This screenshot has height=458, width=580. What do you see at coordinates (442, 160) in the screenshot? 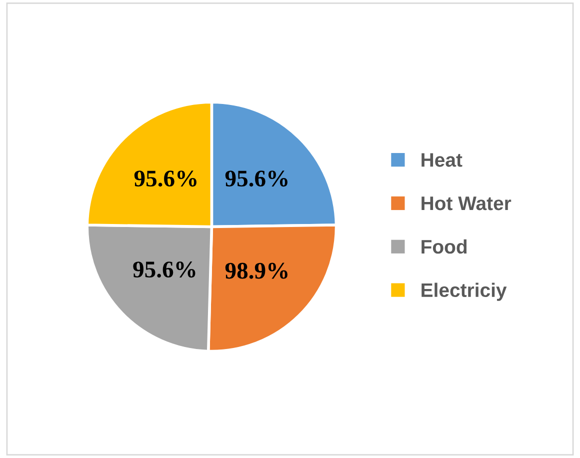
I see `legend-label: Heat` at bounding box center [442, 160].